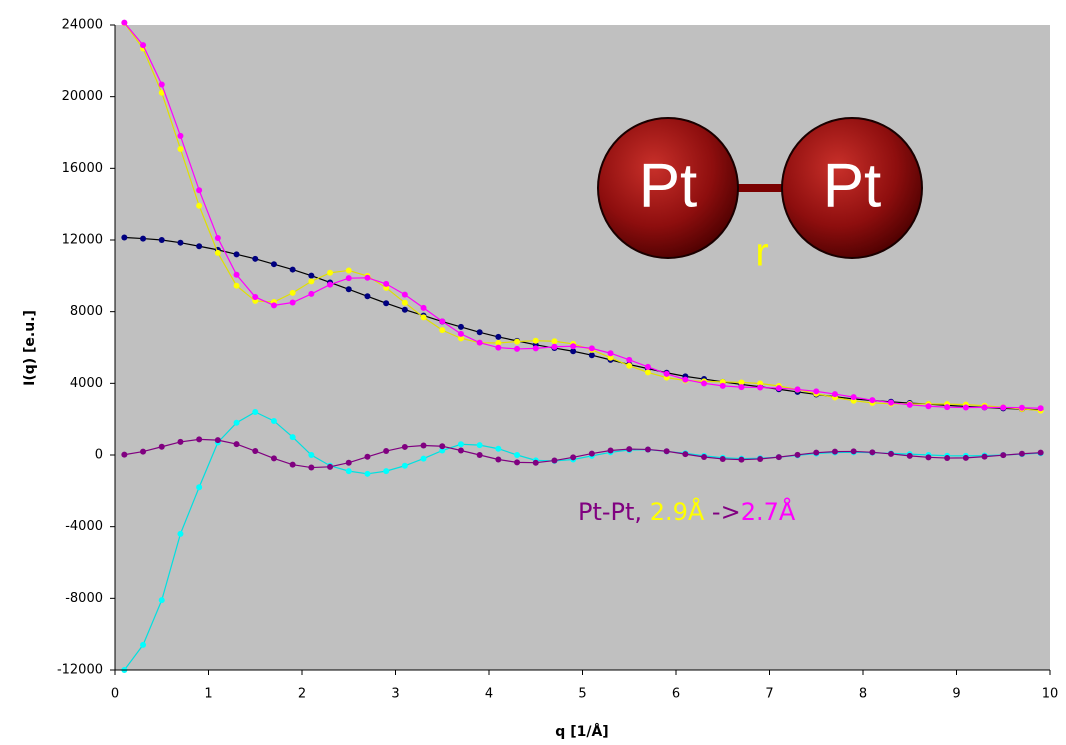 The width and height of the screenshot is (1066, 745). What do you see at coordinates (852, 185) in the screenshot?
I see `atom-label: Pt` at bounding box center [852, 185].